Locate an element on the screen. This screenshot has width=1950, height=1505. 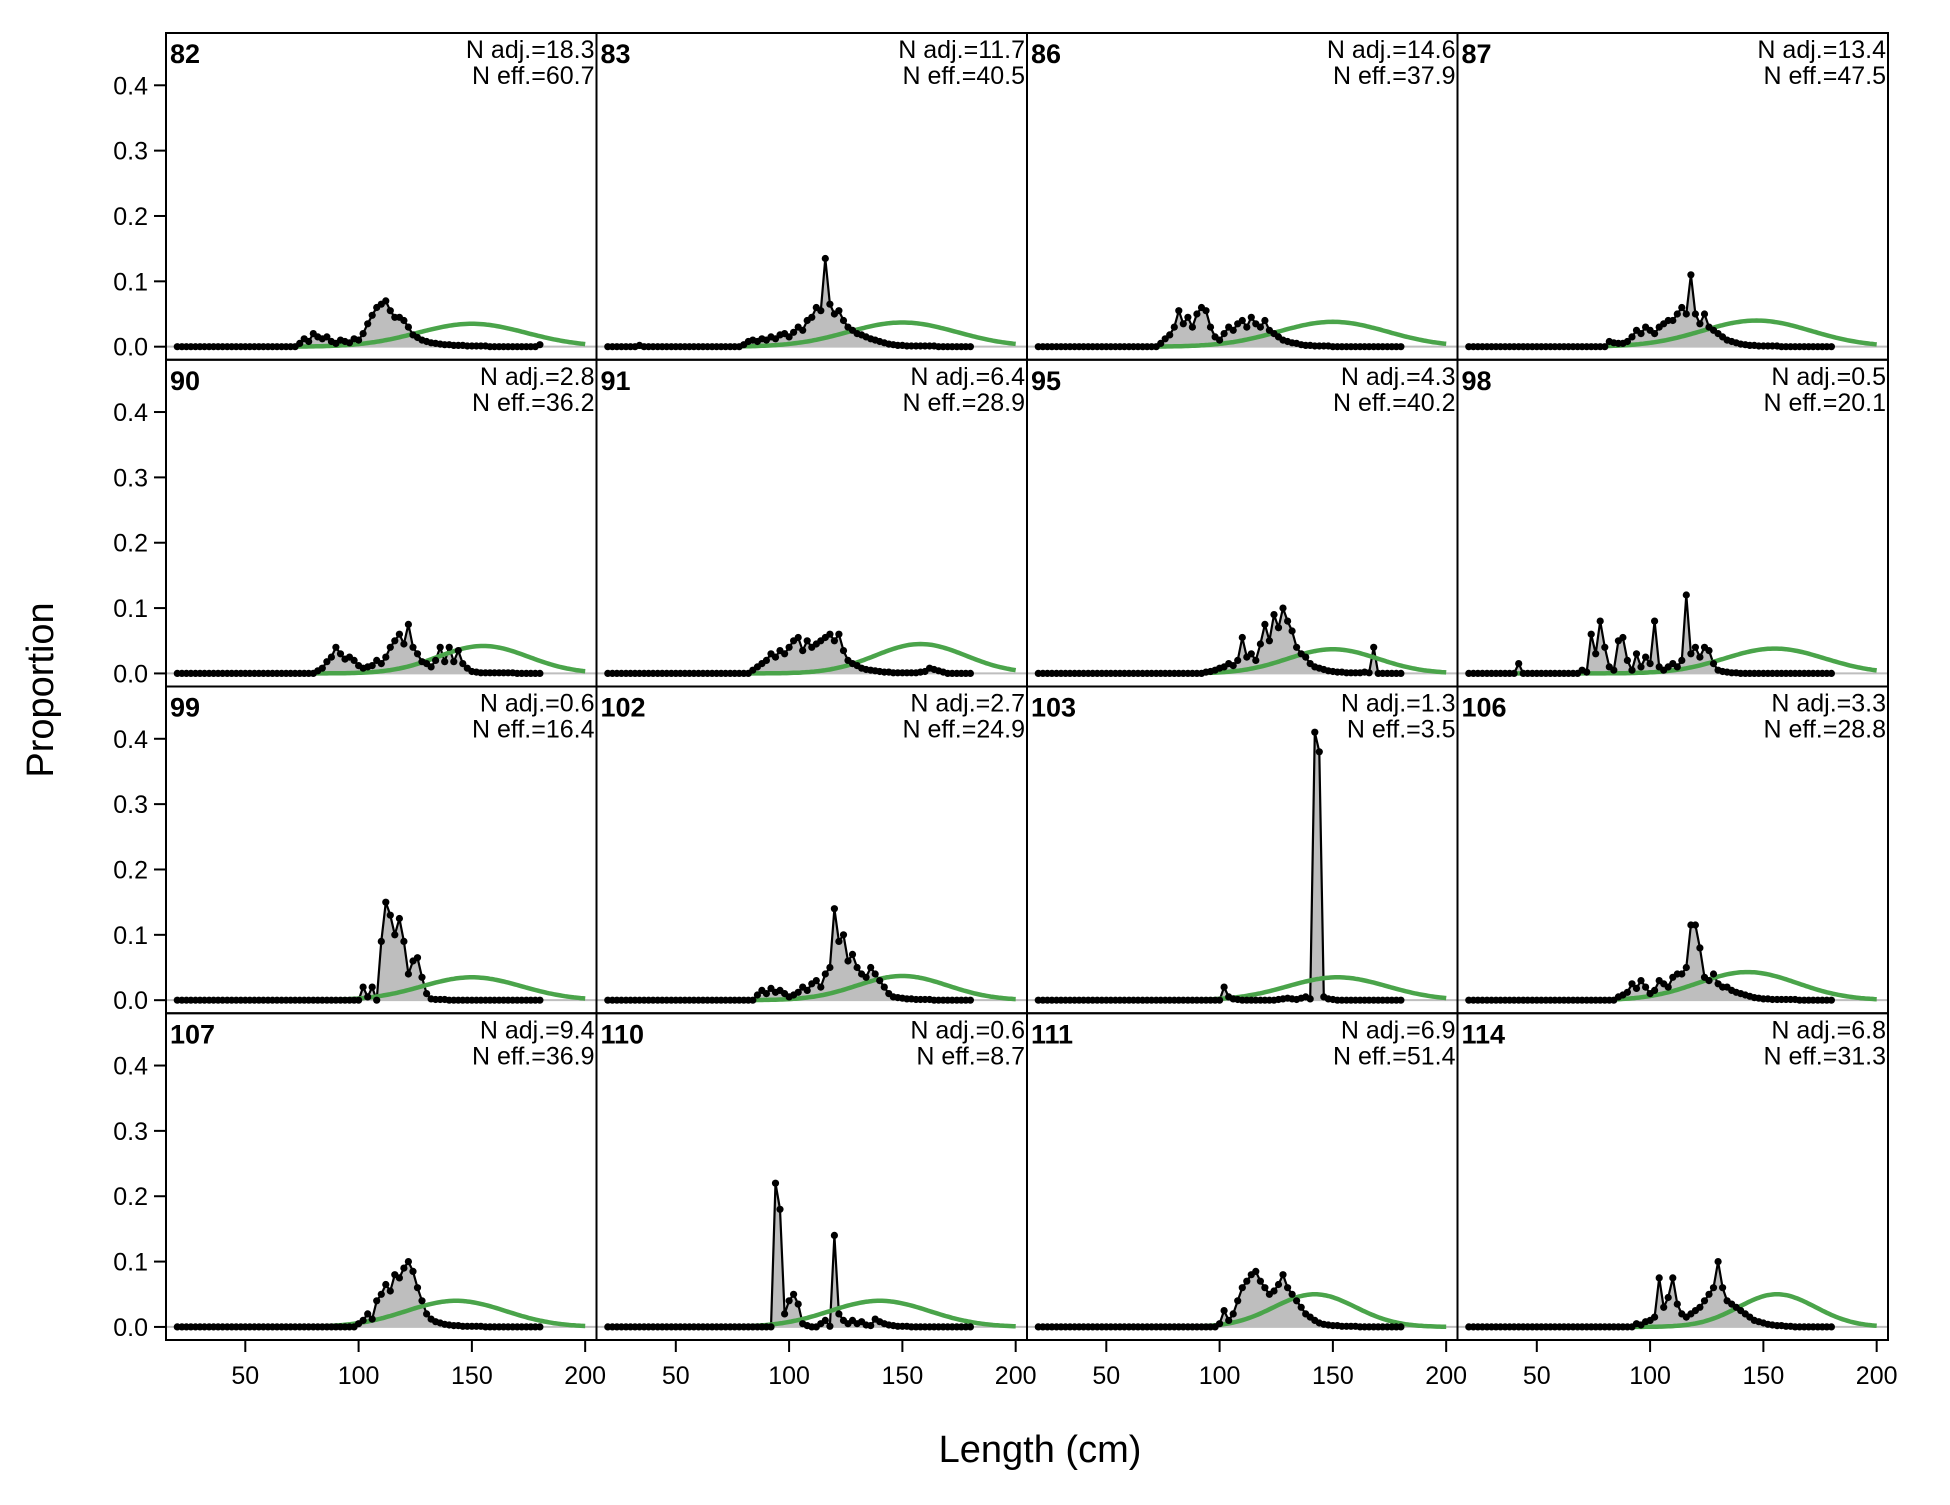
n-eff-label: N eff.=51.4 is located at coordinates (1394, 1056).